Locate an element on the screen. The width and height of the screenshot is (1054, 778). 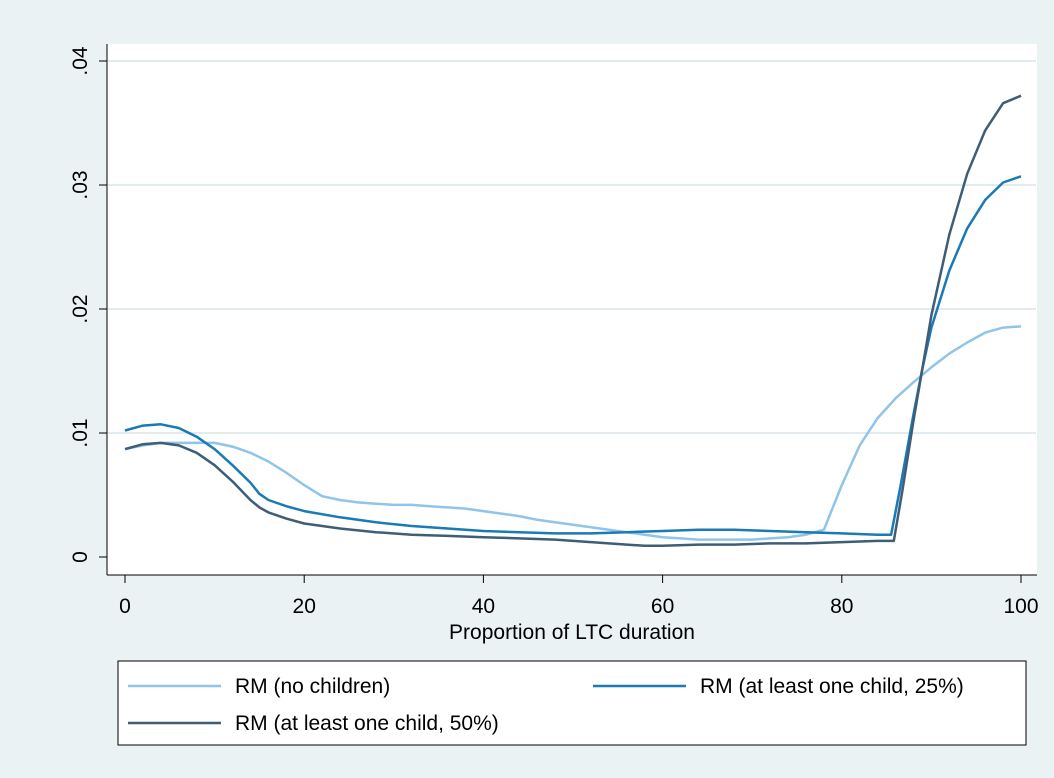
y-tick-label: 0 is located at coordinates (80, 557).